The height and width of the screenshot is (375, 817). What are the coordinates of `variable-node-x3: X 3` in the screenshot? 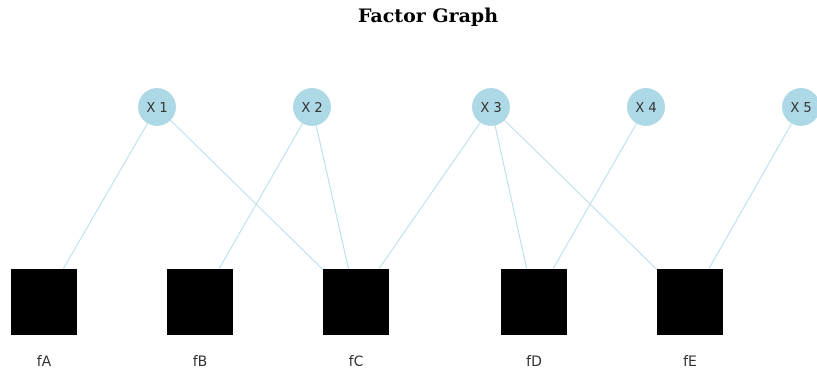 It's located at (491, 107).